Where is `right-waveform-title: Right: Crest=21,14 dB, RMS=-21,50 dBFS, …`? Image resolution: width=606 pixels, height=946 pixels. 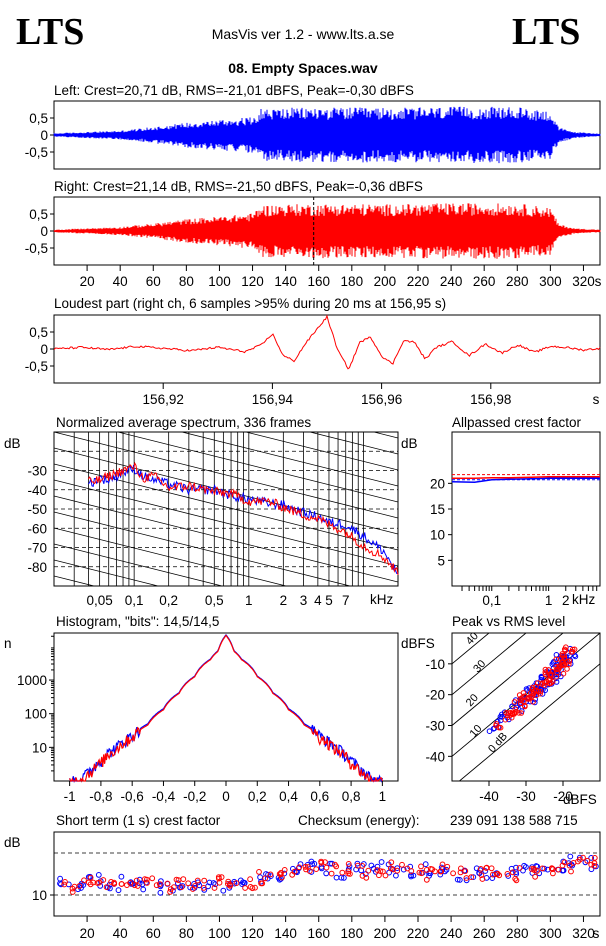 right-waveform-title: Right: Crest=21,14 dB, RMS=-21,50 dBFS, … is located at coordinates (238, 186).